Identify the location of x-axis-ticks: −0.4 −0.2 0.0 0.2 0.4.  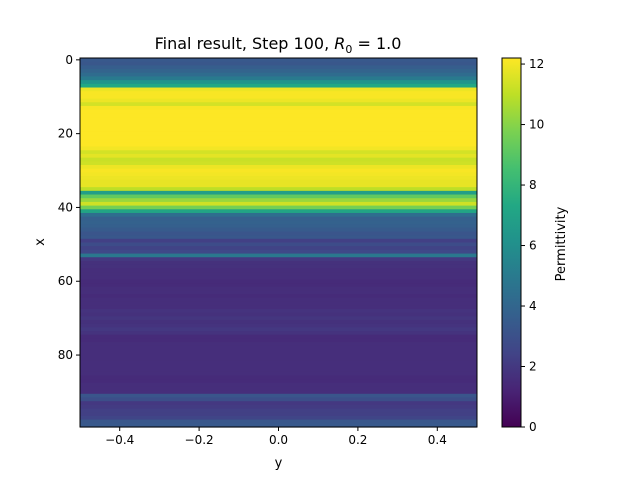
(276, 437).